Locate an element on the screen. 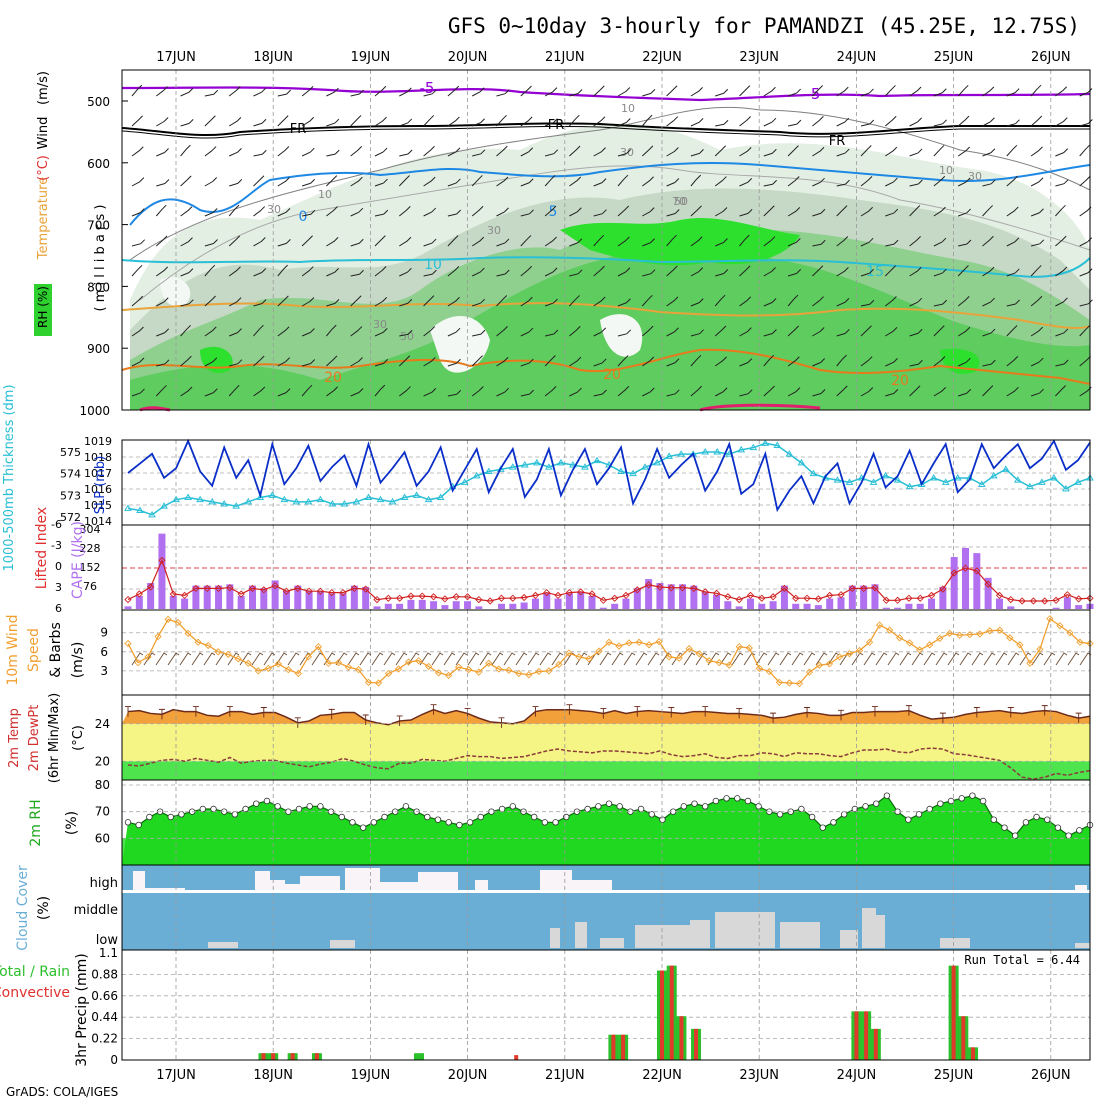 The height and width of the screenshot is (1100, 1100). date-label-bottom: 23JUN is located at coordinates (759, 1075).